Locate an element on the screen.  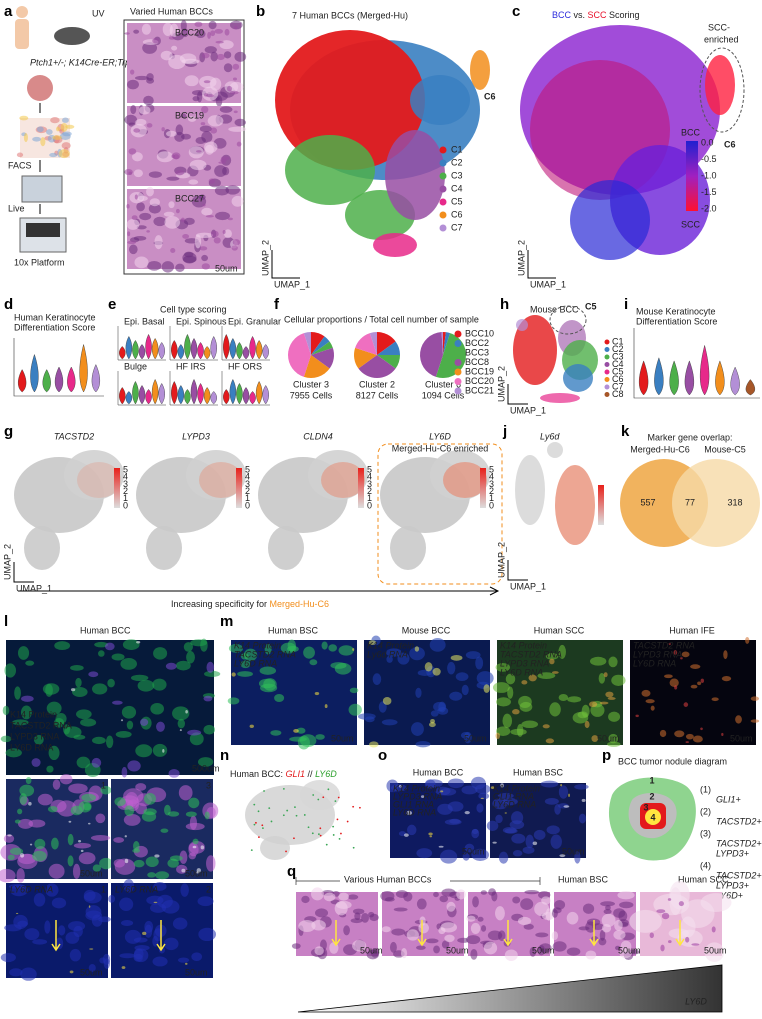
panel-title: BCC vs. SCC Scoring is located at coordinates (596, 15).